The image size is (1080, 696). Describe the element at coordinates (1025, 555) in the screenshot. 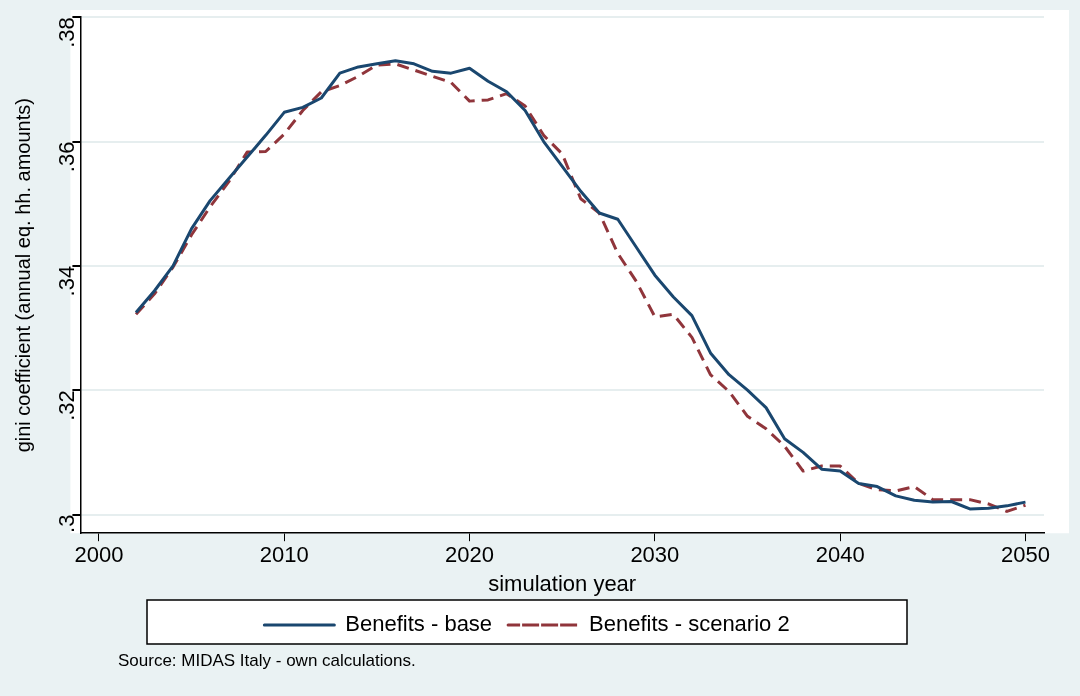

I see `x-tick-label: 2050` at that location.